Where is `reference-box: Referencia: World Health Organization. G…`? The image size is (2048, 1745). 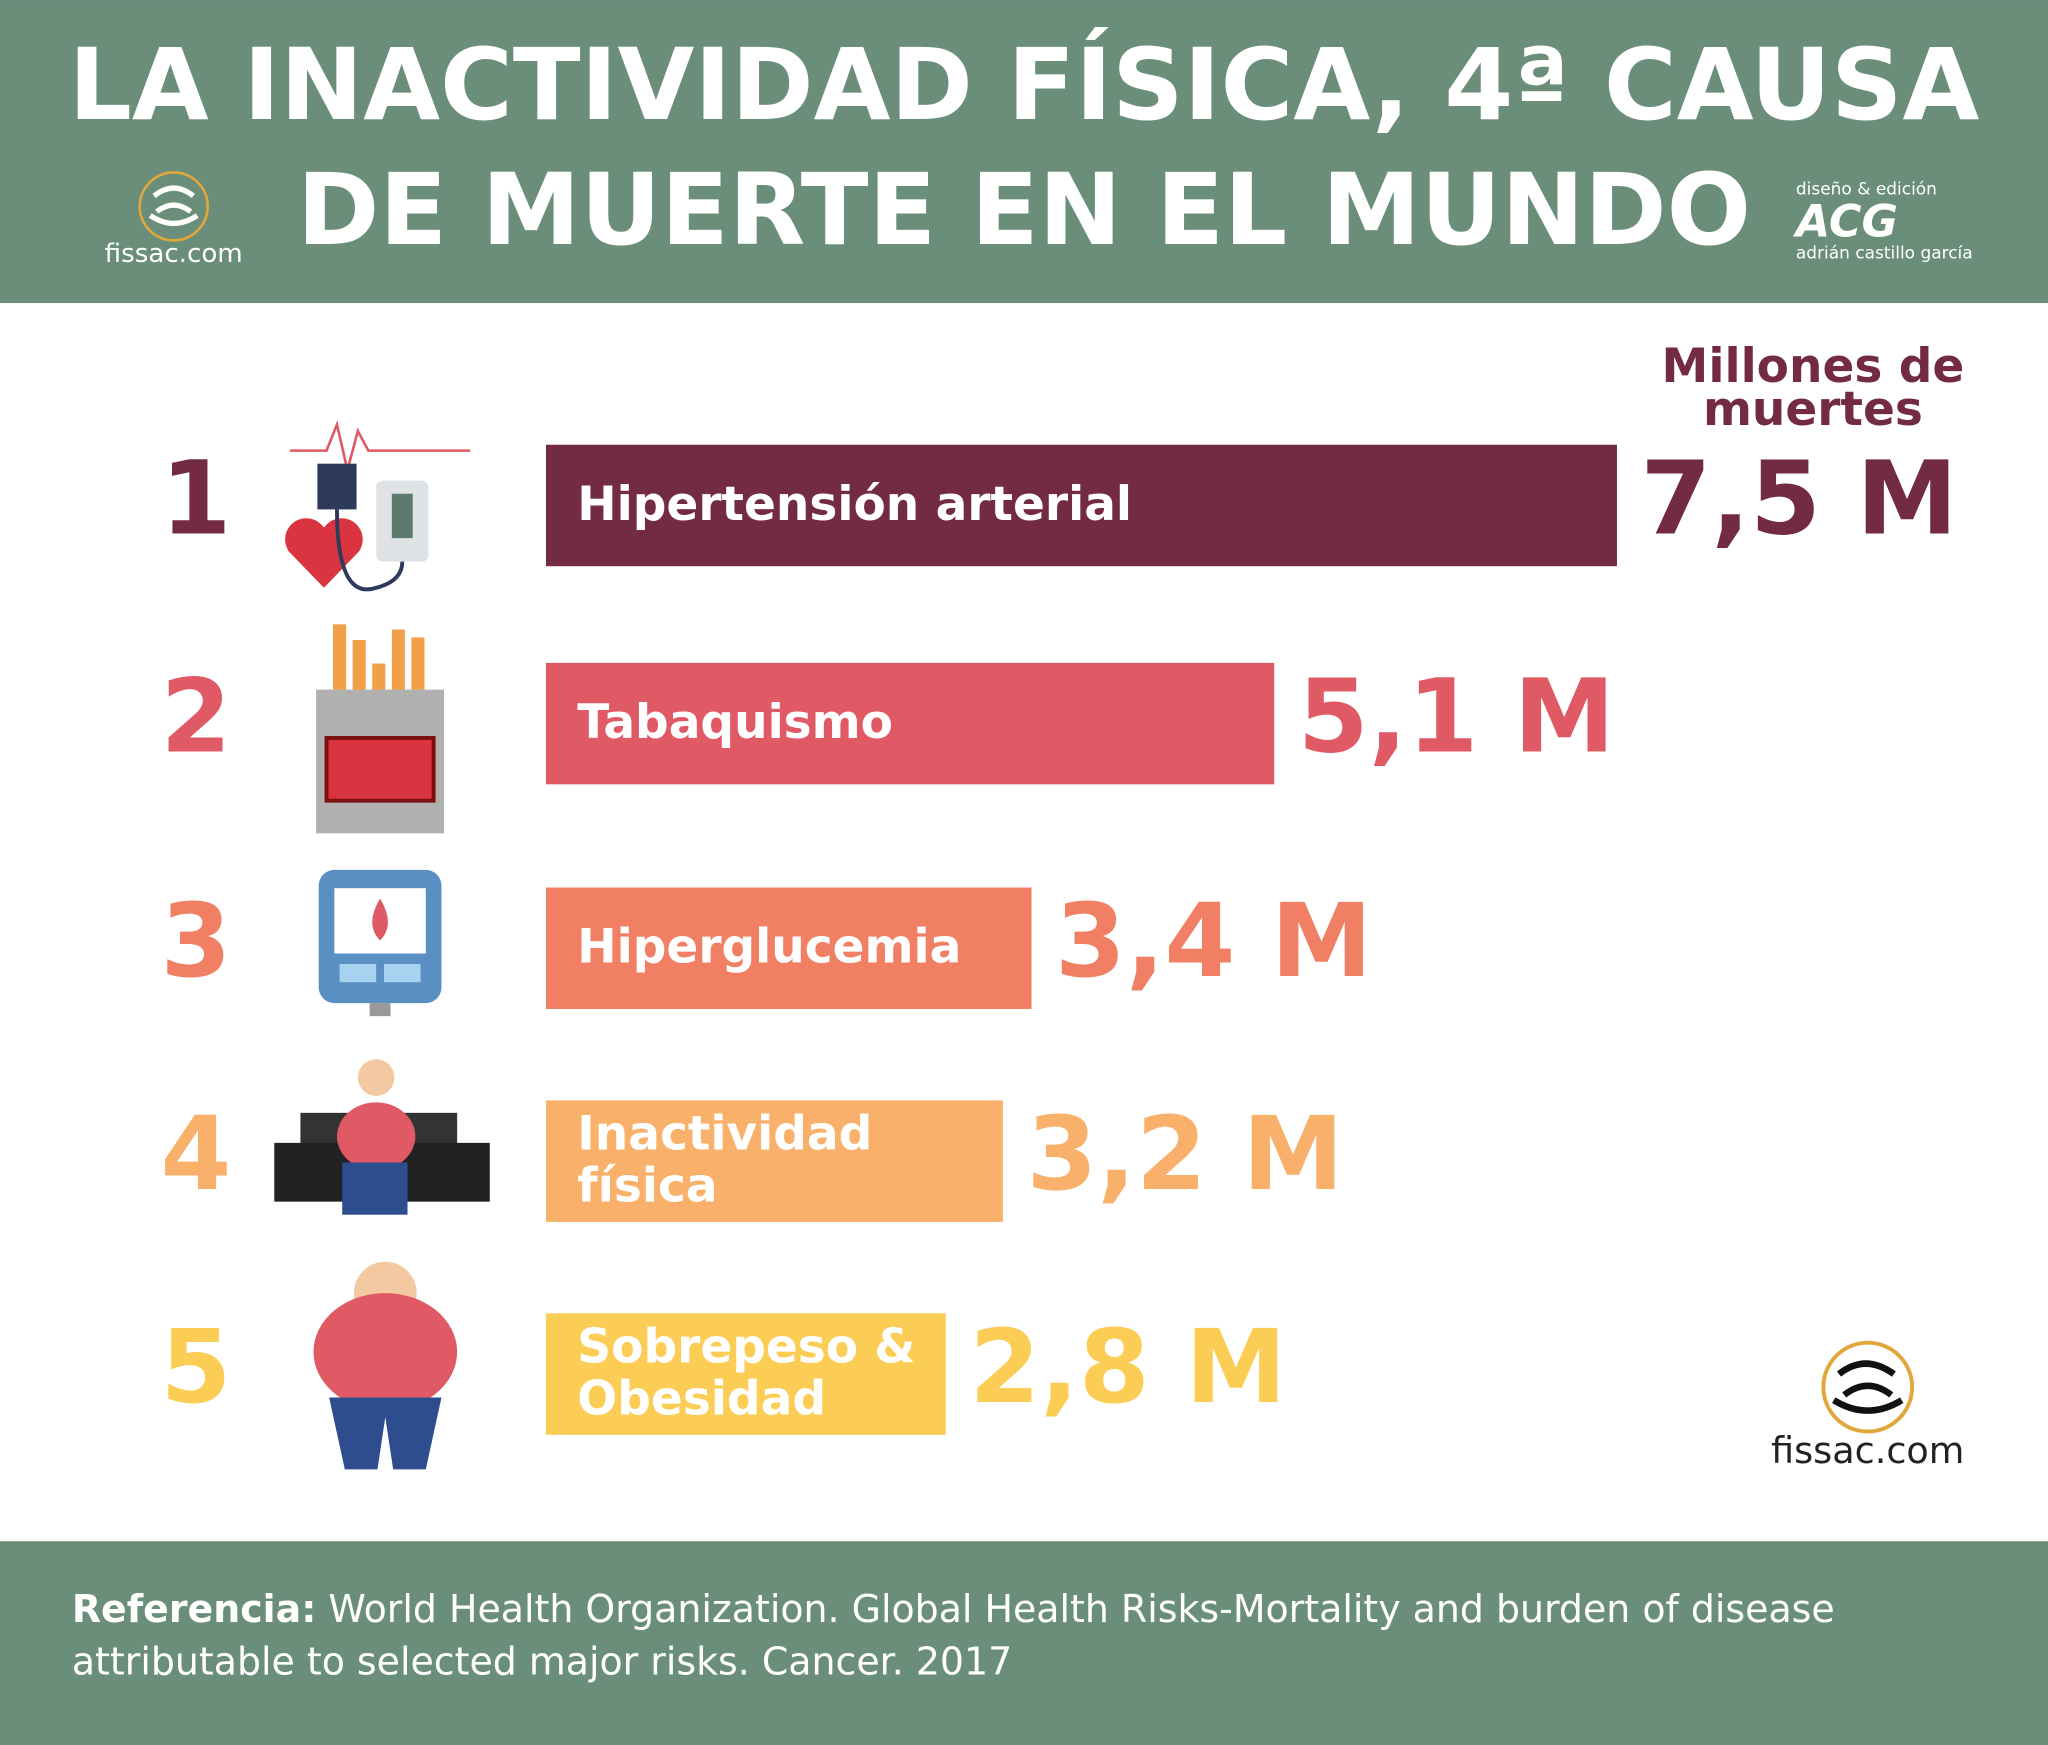
reference-box: Referencia: World Health Organization. G… is located at coordinates (1032, 1635).